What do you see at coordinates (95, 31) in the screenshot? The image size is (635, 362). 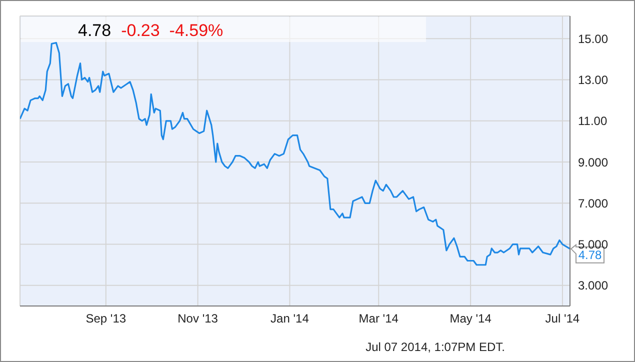 I see `chart-title: 4.78` at bounding box center [95, 31].